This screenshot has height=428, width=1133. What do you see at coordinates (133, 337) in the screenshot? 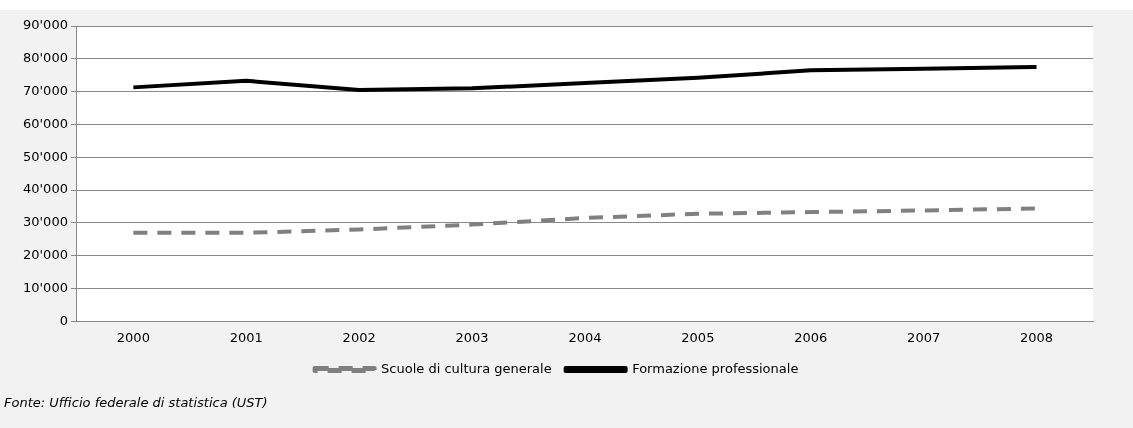
I see `x-tick-label: 2000` at bounding box center [133, 337].